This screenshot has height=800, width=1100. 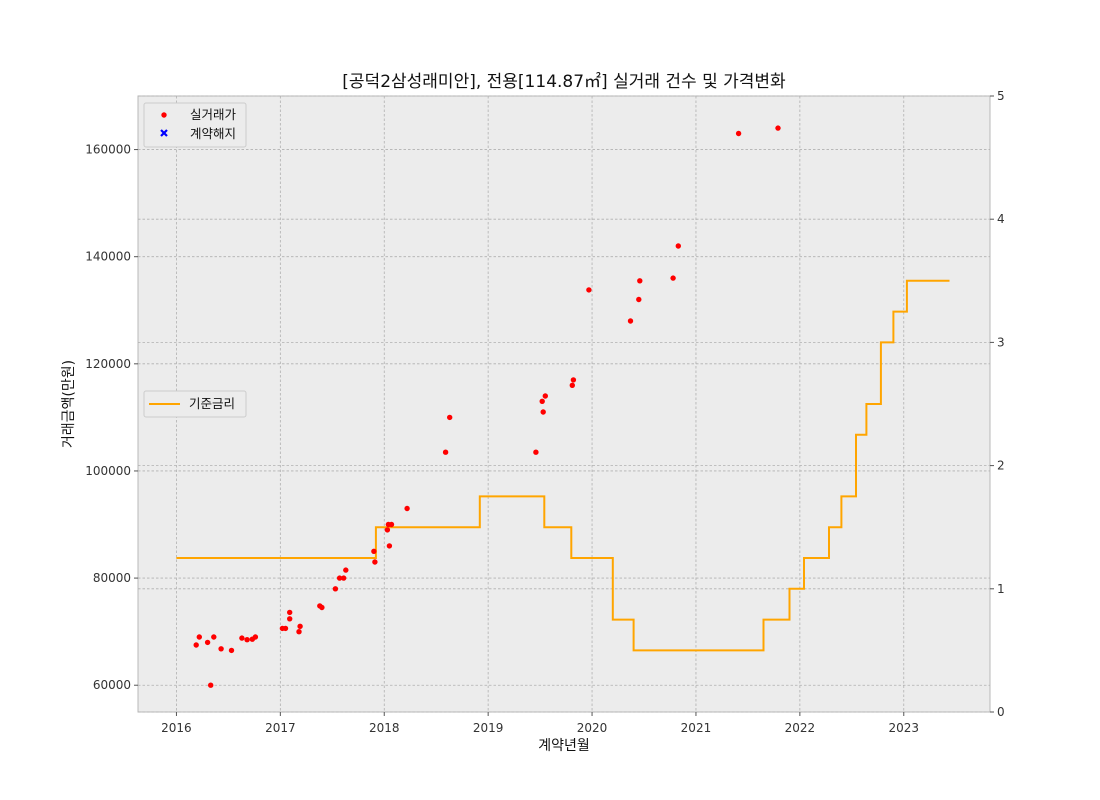 What do you see at coordinates (540, 723) in the screenshot?
I see `x-axis-ticks: 2016 2017 2018 2019 2020 2021 2022 2023` at bounding box center [540, 723].